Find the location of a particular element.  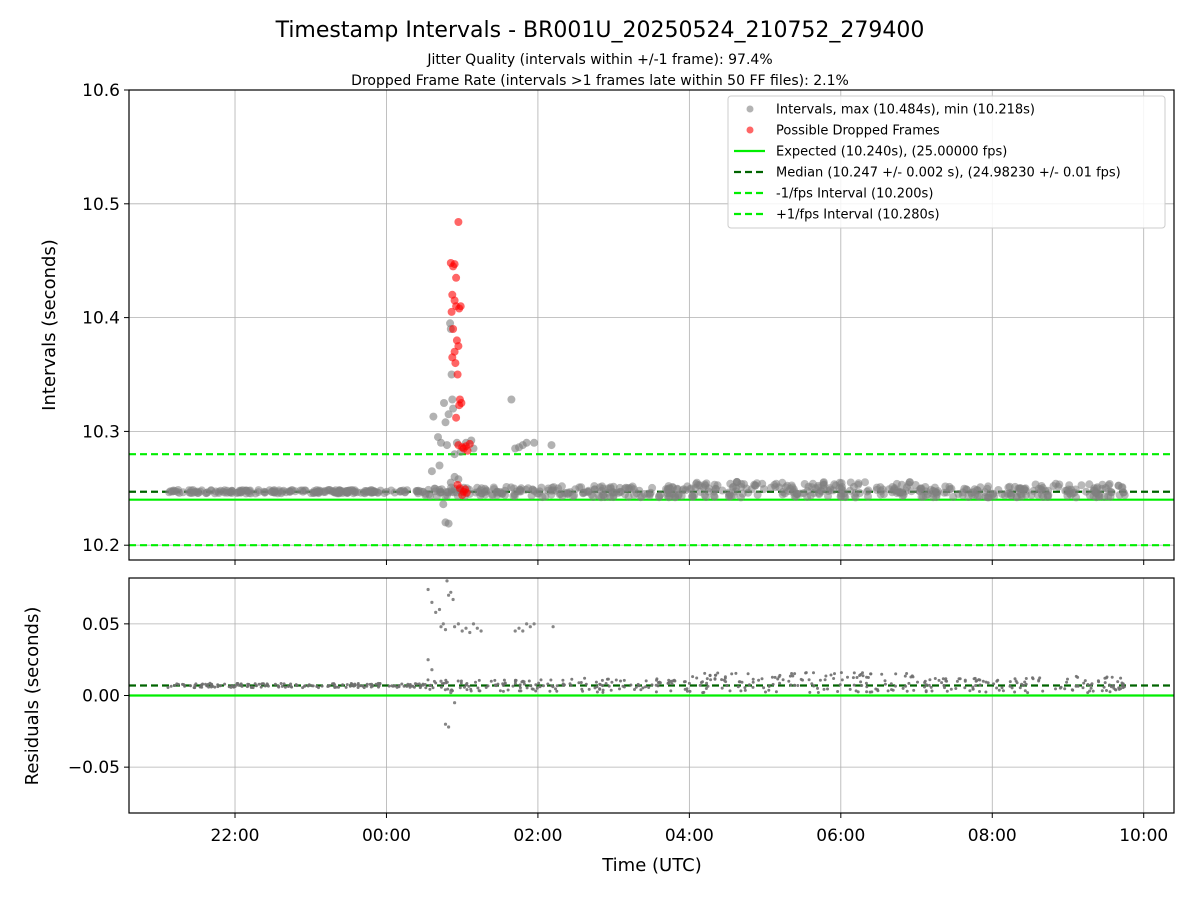

legend-label: Possible Dropped Frames is located at coordinates (858, 131).